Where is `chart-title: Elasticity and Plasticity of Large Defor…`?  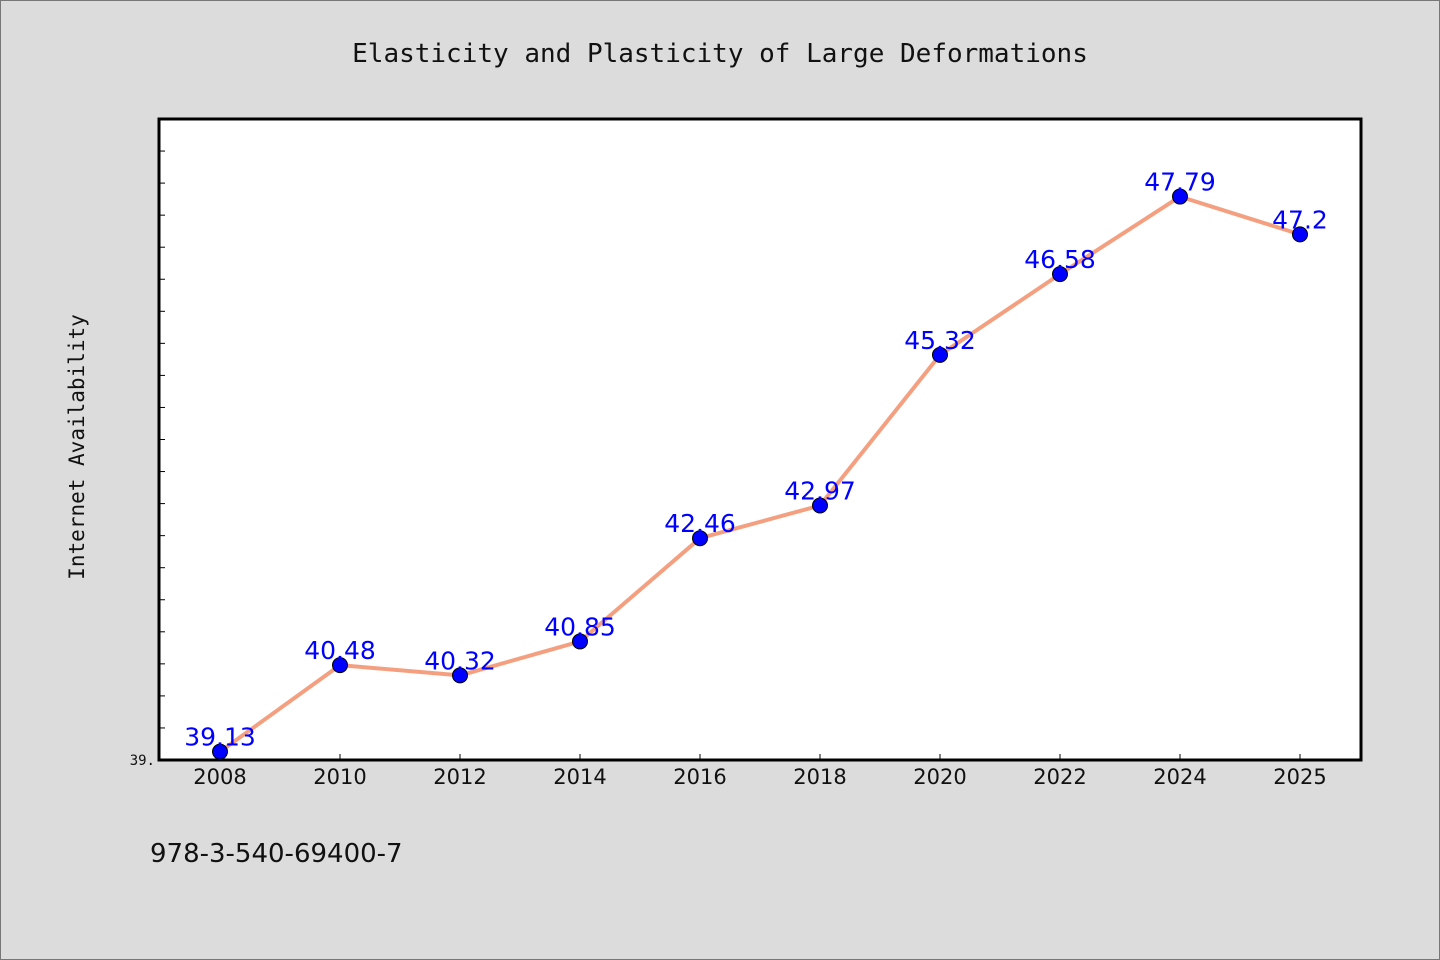 chart-title: Elasticity and Plasticity of Large Defor… is located at coordinates (720, 54).